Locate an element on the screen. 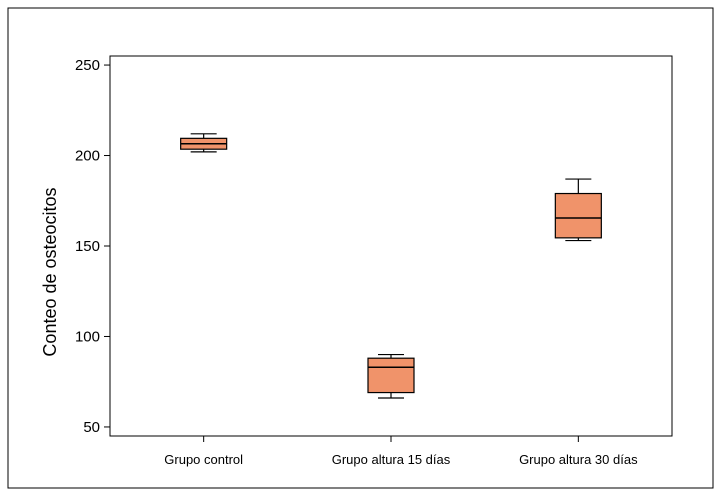  x-tick-label: Grupo control is located at coordinates (203, 459).